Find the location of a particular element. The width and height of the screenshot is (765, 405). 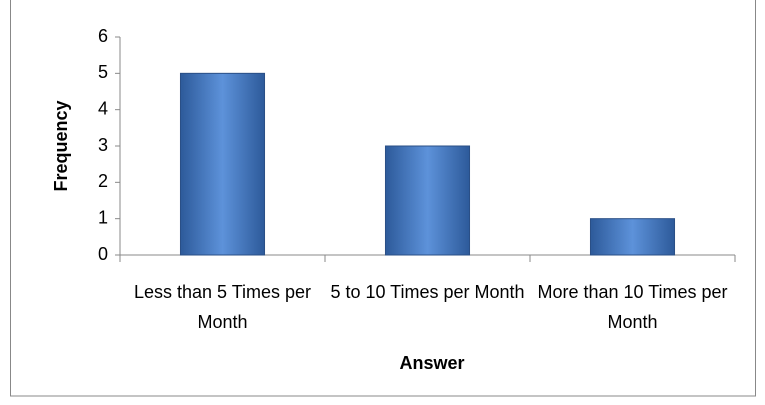

x-tick-label: 5 to 10 Times per Month is located at coordinates (427, 292).